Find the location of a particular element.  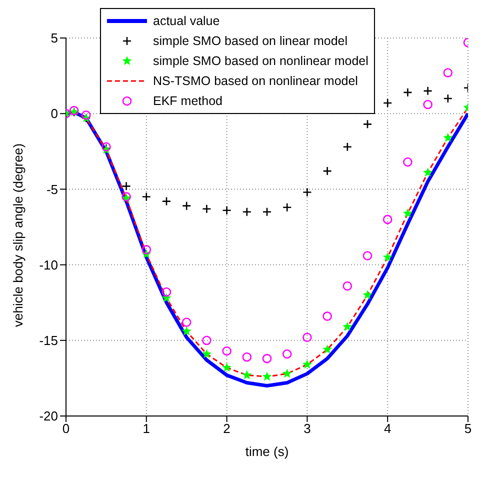

legend-label: simple SMO based on linear model is located at coordinates (250, 41).